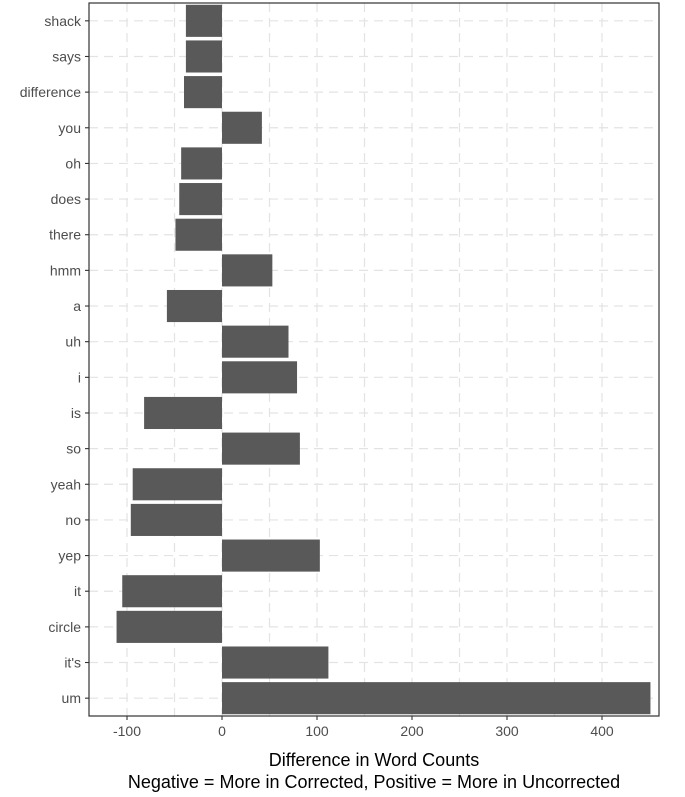  Describe the element at coordinates (73, 449) in the screenshot. I see `y-tick-label: so` at that location.